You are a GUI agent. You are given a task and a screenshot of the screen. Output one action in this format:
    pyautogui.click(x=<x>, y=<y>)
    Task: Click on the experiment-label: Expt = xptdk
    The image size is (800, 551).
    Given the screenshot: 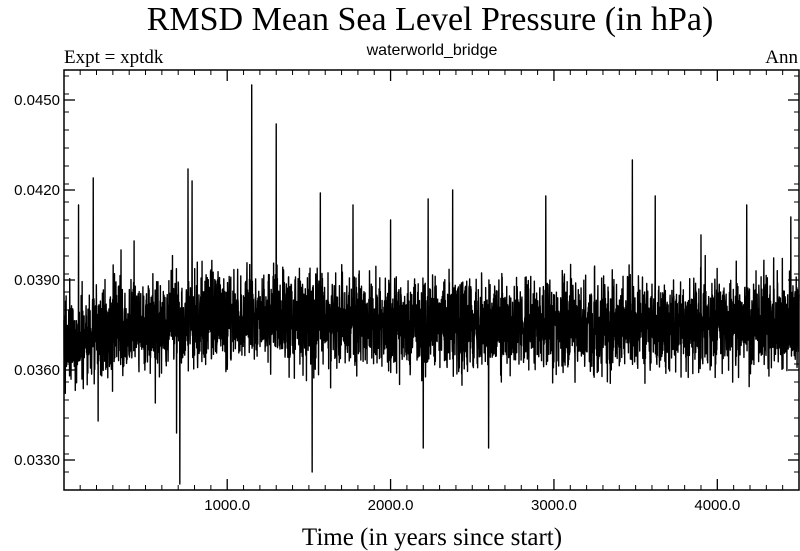 What is the action you would take?
    pyautogui.click(x=114, y=57)
    